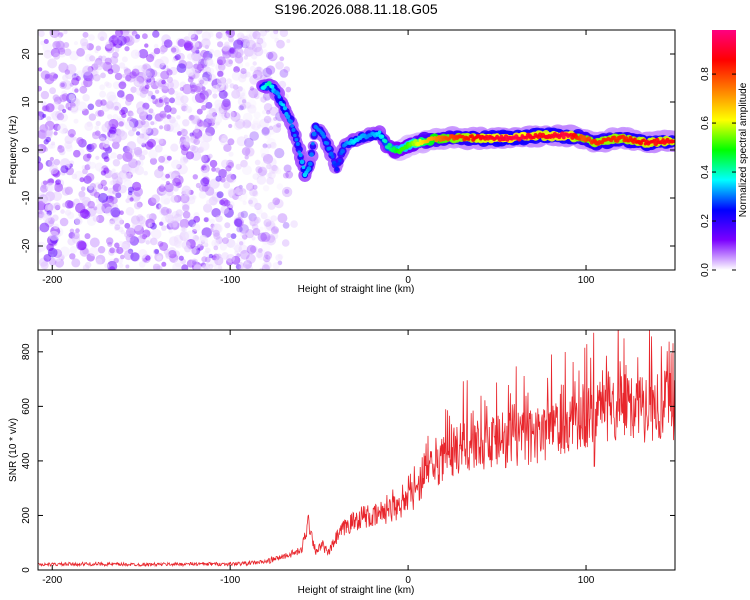 This screenshot has width=750, height=600. Describe the element at coordinates (718, 172) in the screenshot. I see `colorbar-axis: 0.0 0.2 0.4 0.6 0.8` at that location.